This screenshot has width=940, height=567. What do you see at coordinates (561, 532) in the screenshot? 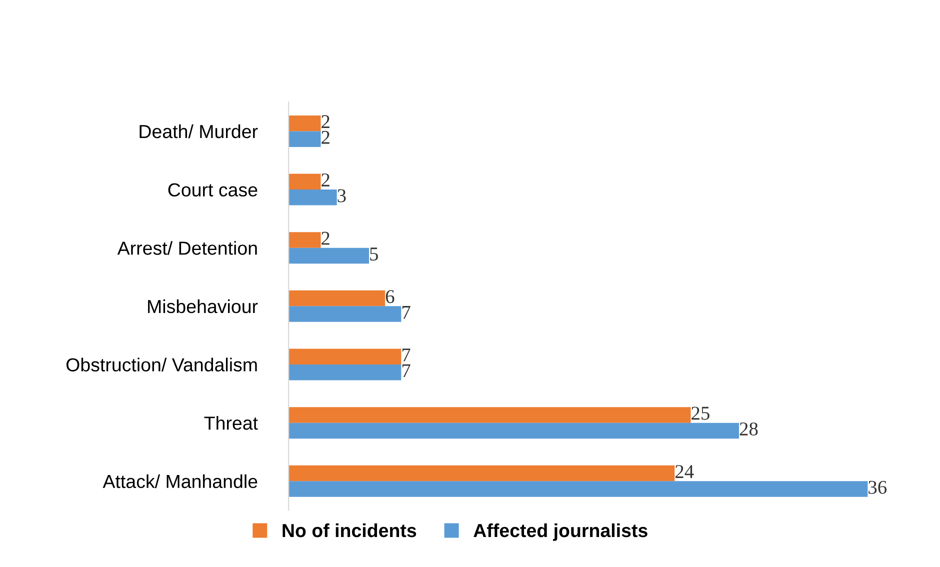
I see `legend-label: Affected journalists` at bounding box center [561, 532].